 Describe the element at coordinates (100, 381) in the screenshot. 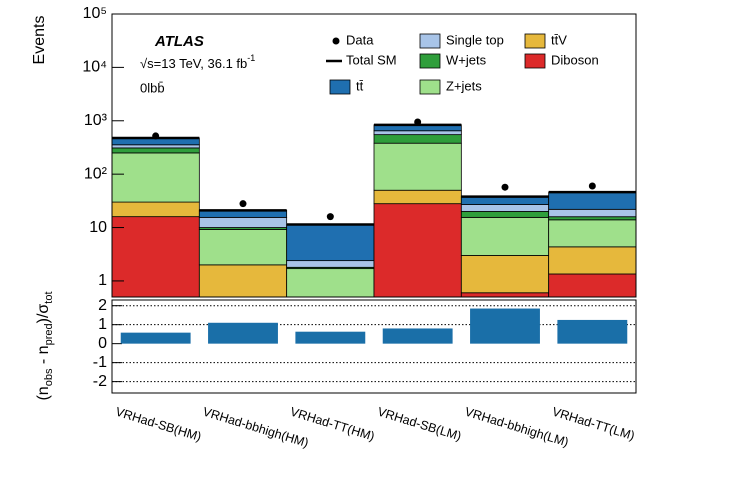

I see `y-tick-label: -2` at that location.